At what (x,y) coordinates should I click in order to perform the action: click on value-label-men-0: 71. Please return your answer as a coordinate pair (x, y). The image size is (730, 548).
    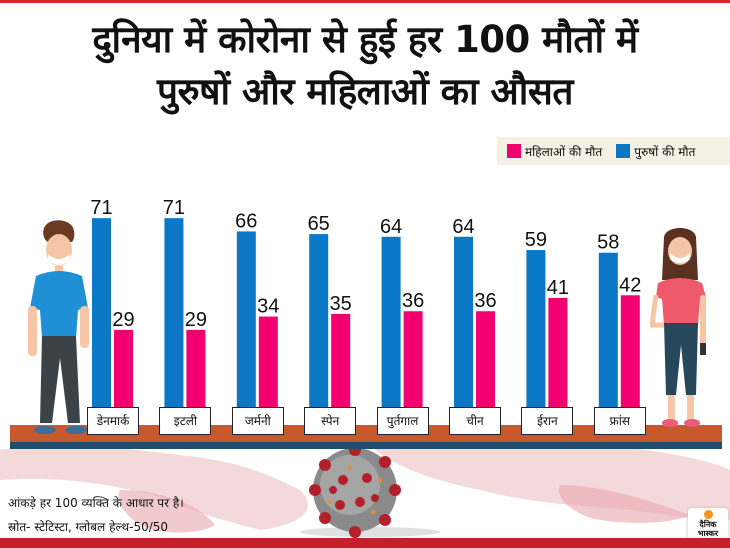
    Looking at the image, I should click on (101, 208).